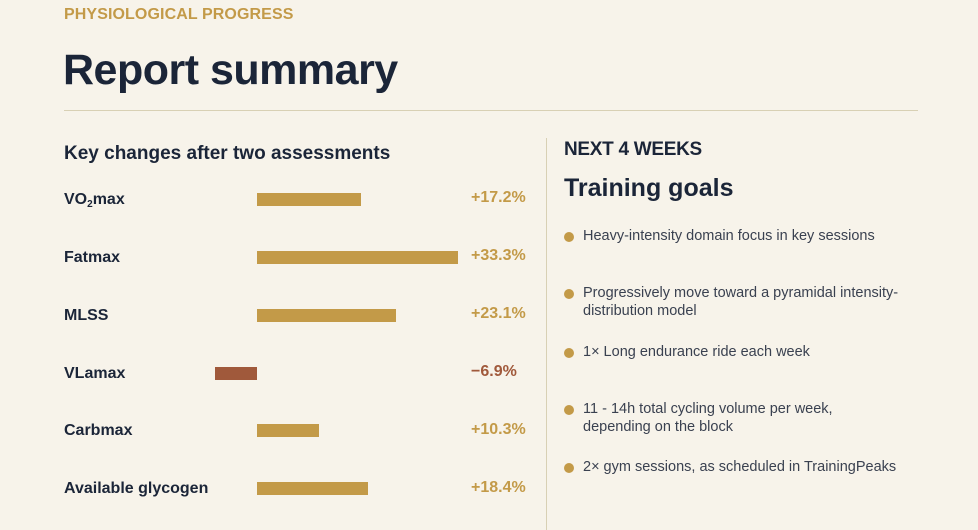 This screenshot has width=978, height=530. I want to click on value-label-vlamax: −6.9%, so click(494, 371).